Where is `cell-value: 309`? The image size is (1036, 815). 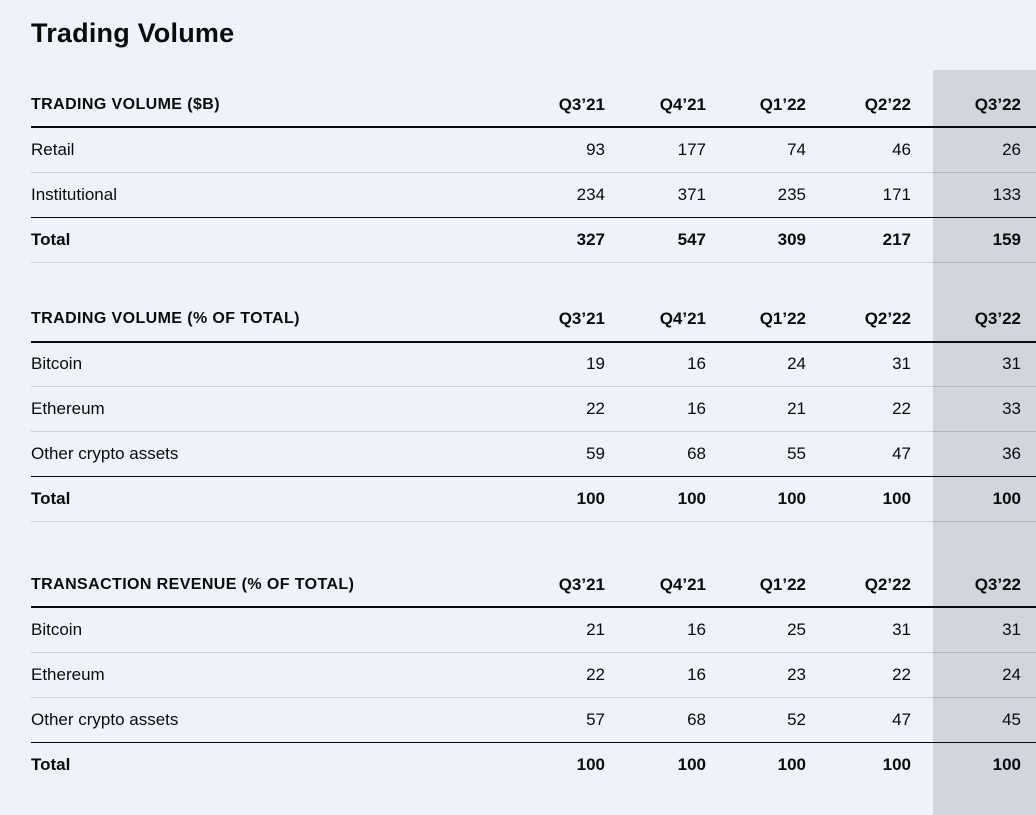 cell-value: 309 is located at coordinates (791, 239).